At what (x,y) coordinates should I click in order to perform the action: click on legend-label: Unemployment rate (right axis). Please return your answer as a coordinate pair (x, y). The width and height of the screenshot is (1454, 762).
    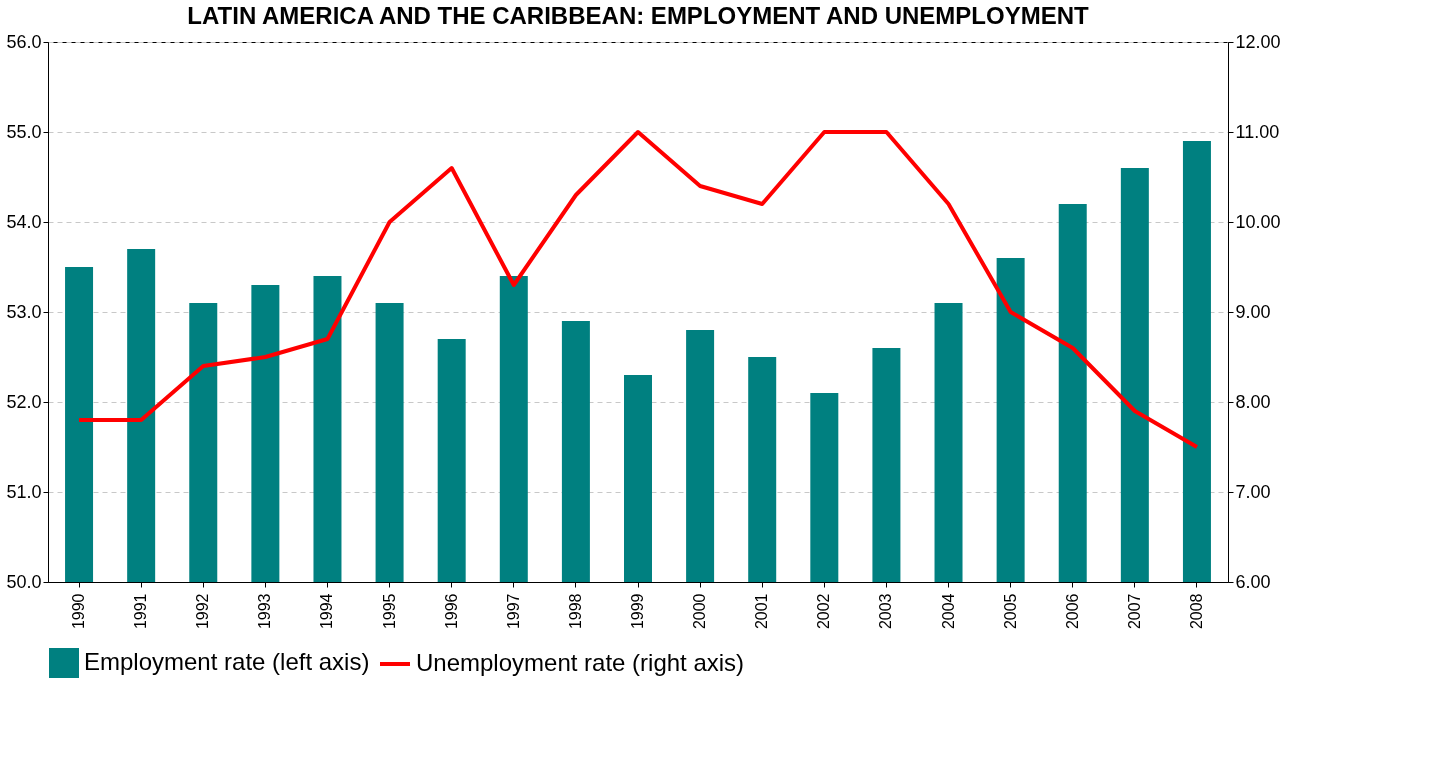
    Looking at the image, I should click on (580, 662).